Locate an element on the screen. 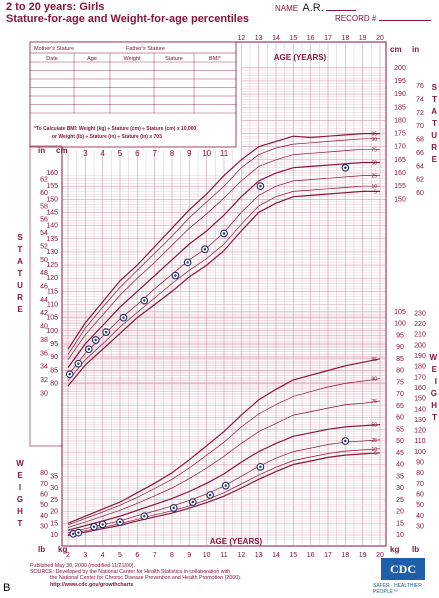 The image size is (439, 598). in-tick: 44 is located at coordinates (44, 300).